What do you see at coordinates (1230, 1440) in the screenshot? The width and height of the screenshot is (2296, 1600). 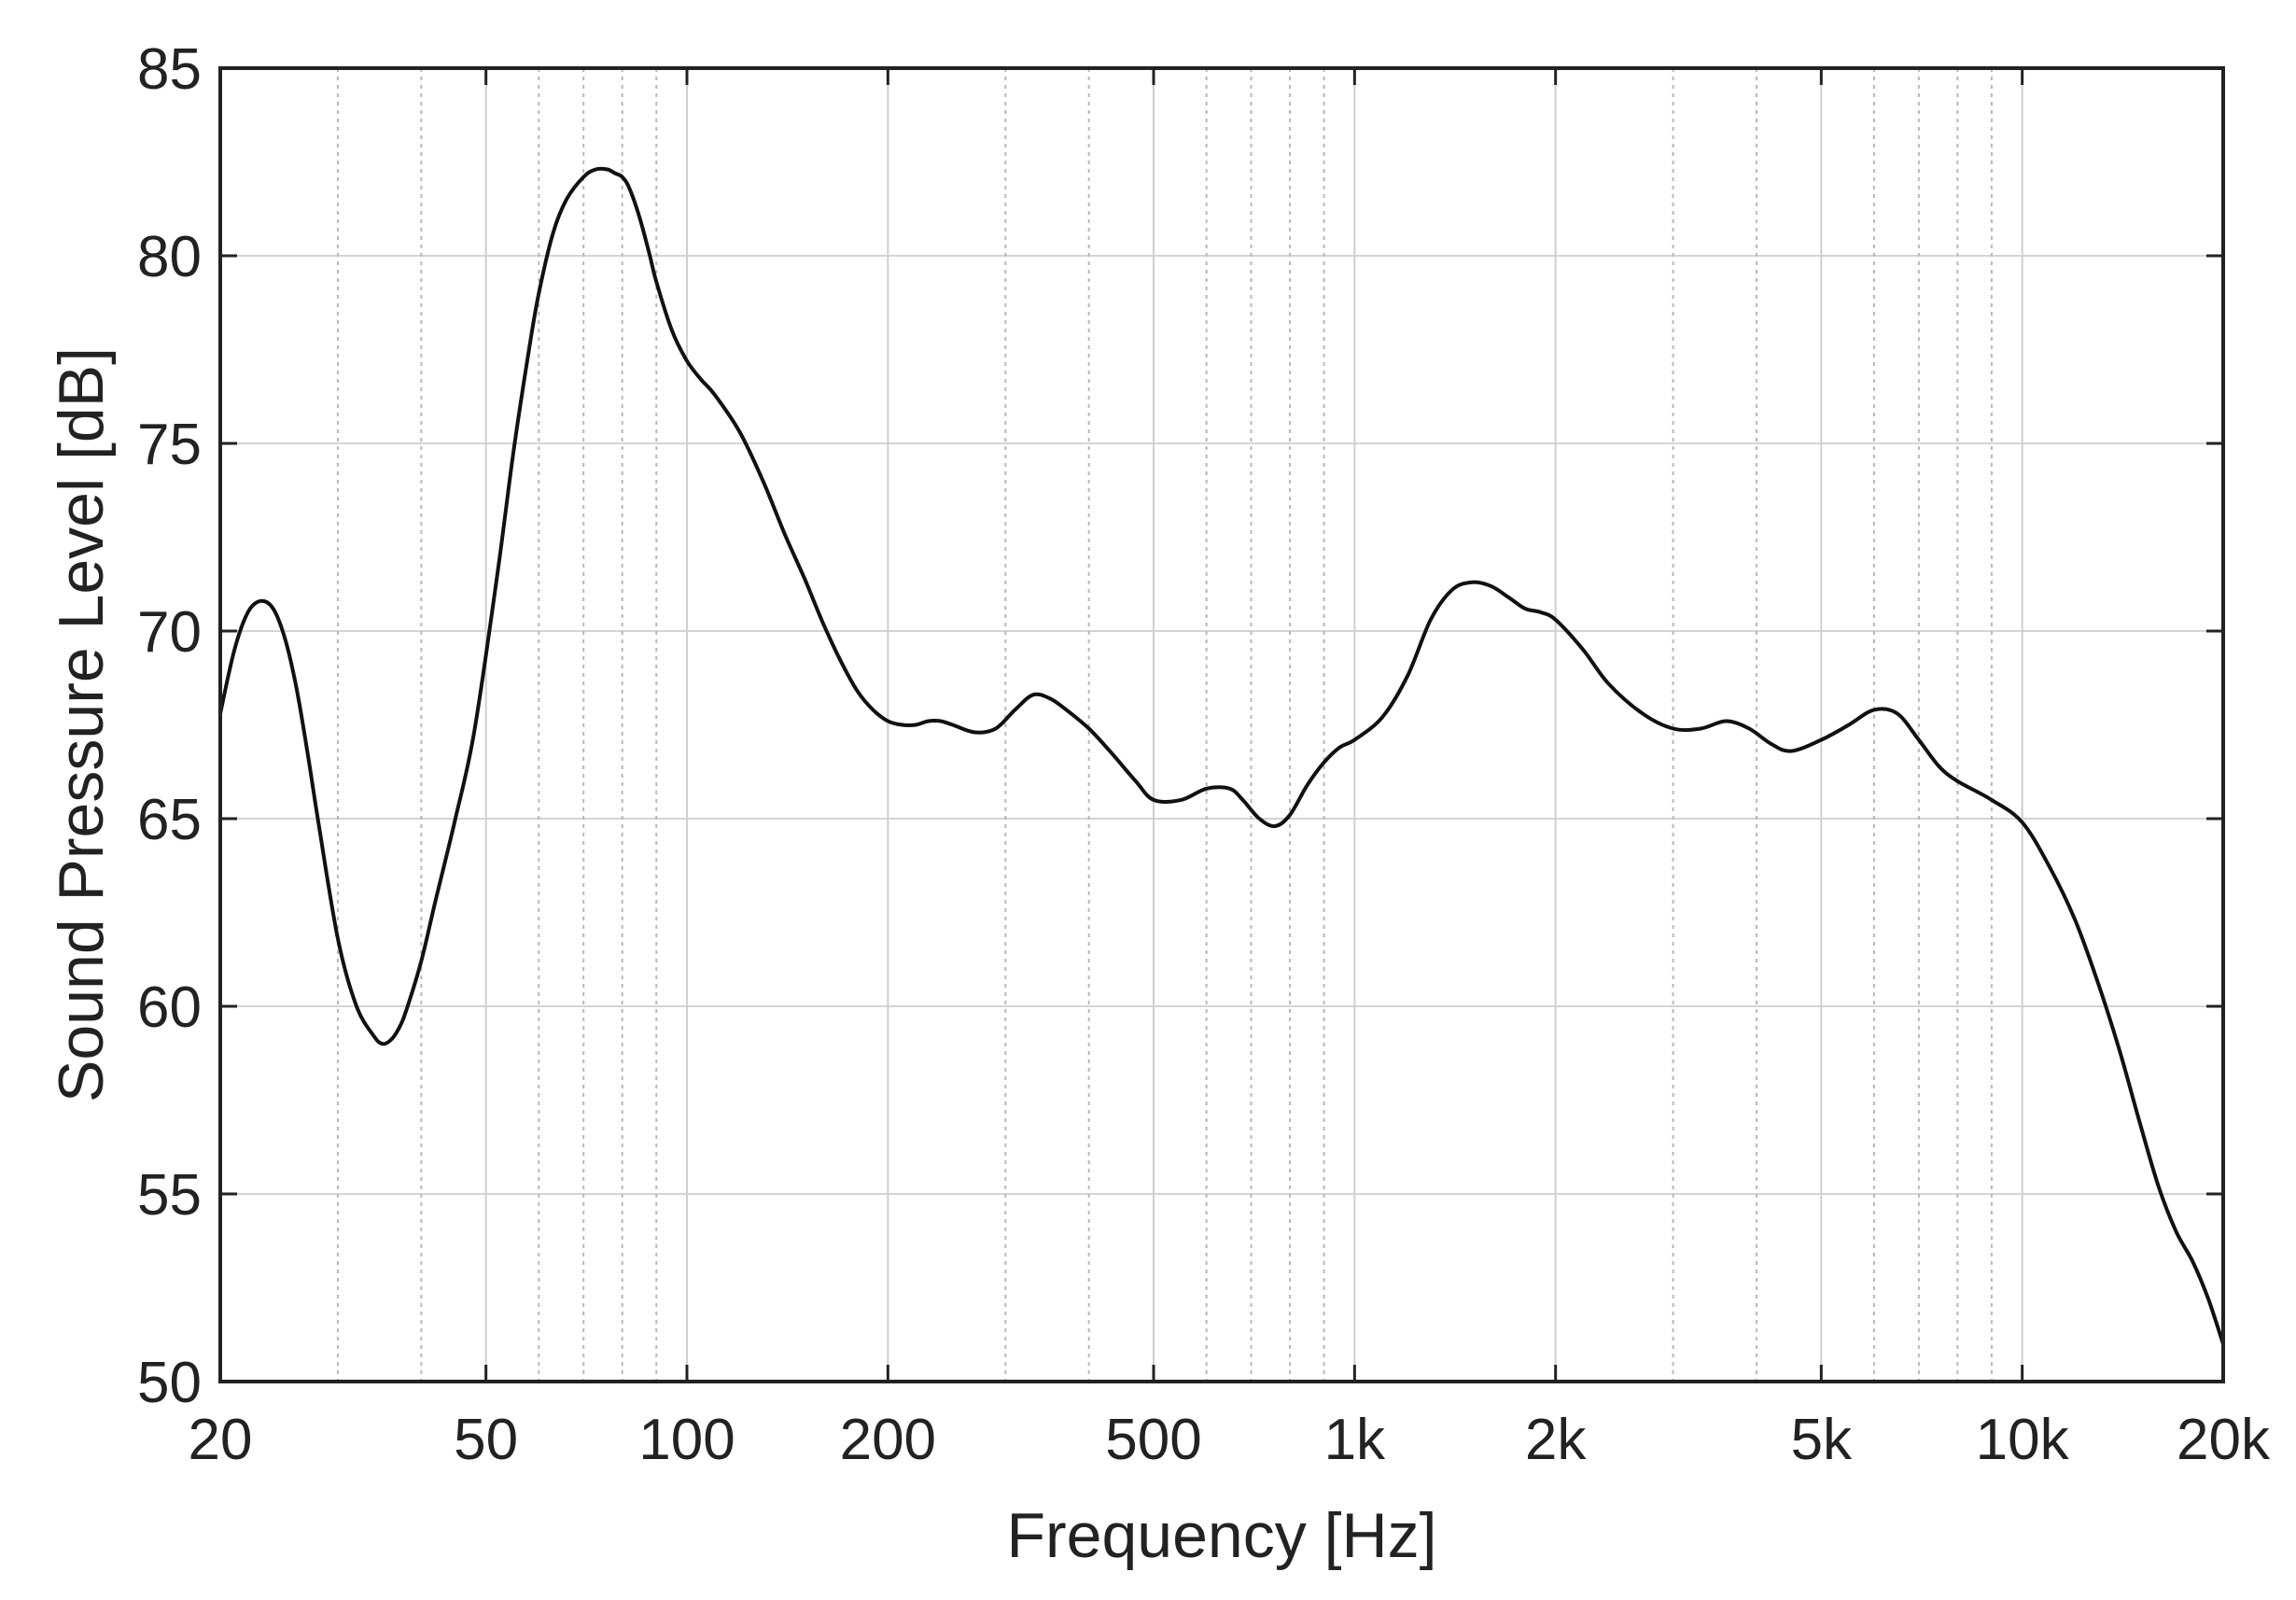 I see `x-tick-labels: 20 50 100 200 500 1k 2k 5k 10k 20k` at bounding box center [1230, 1440].